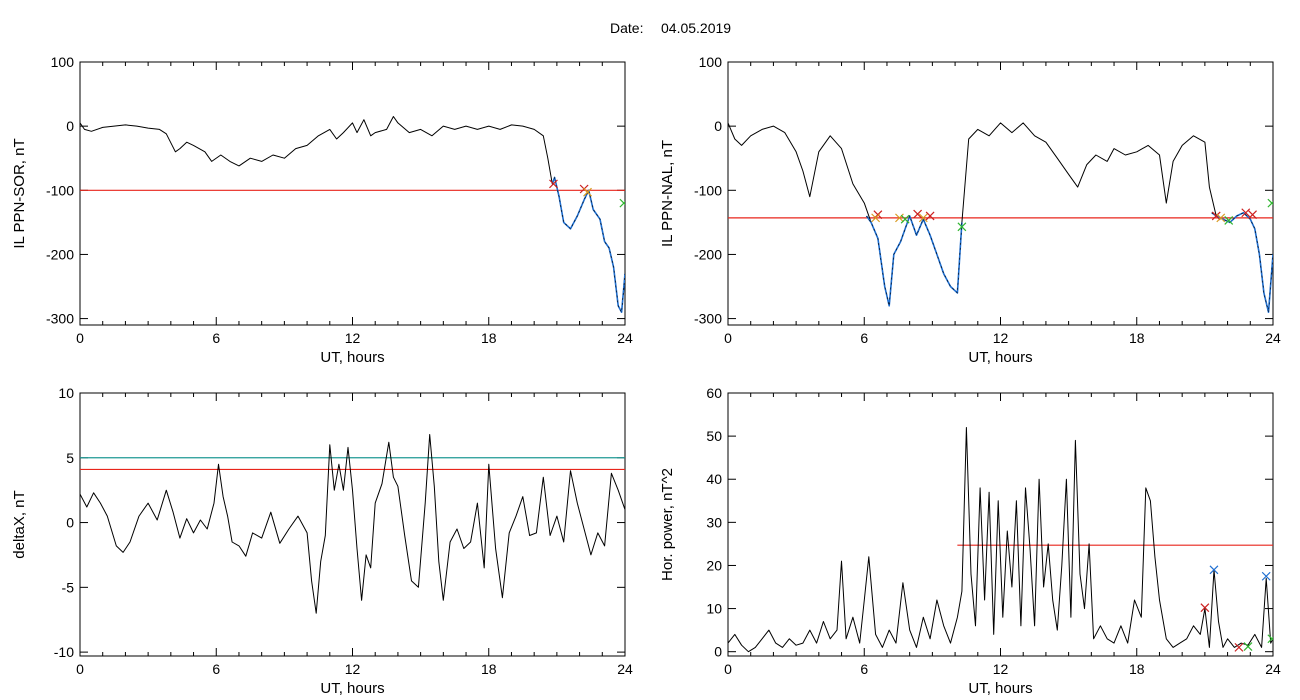  Describe the element at coordinates (667, 193) in the screenshot. I see `il-ppn-nal-ylabel: IL PPN-NAL, nT` at that location.